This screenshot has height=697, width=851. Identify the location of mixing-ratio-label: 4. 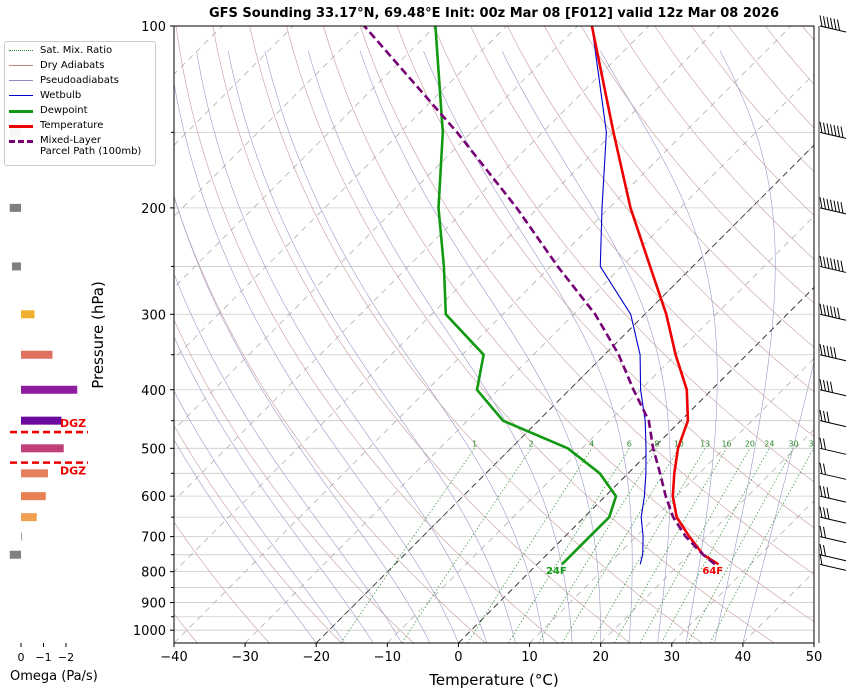
(591, 443).